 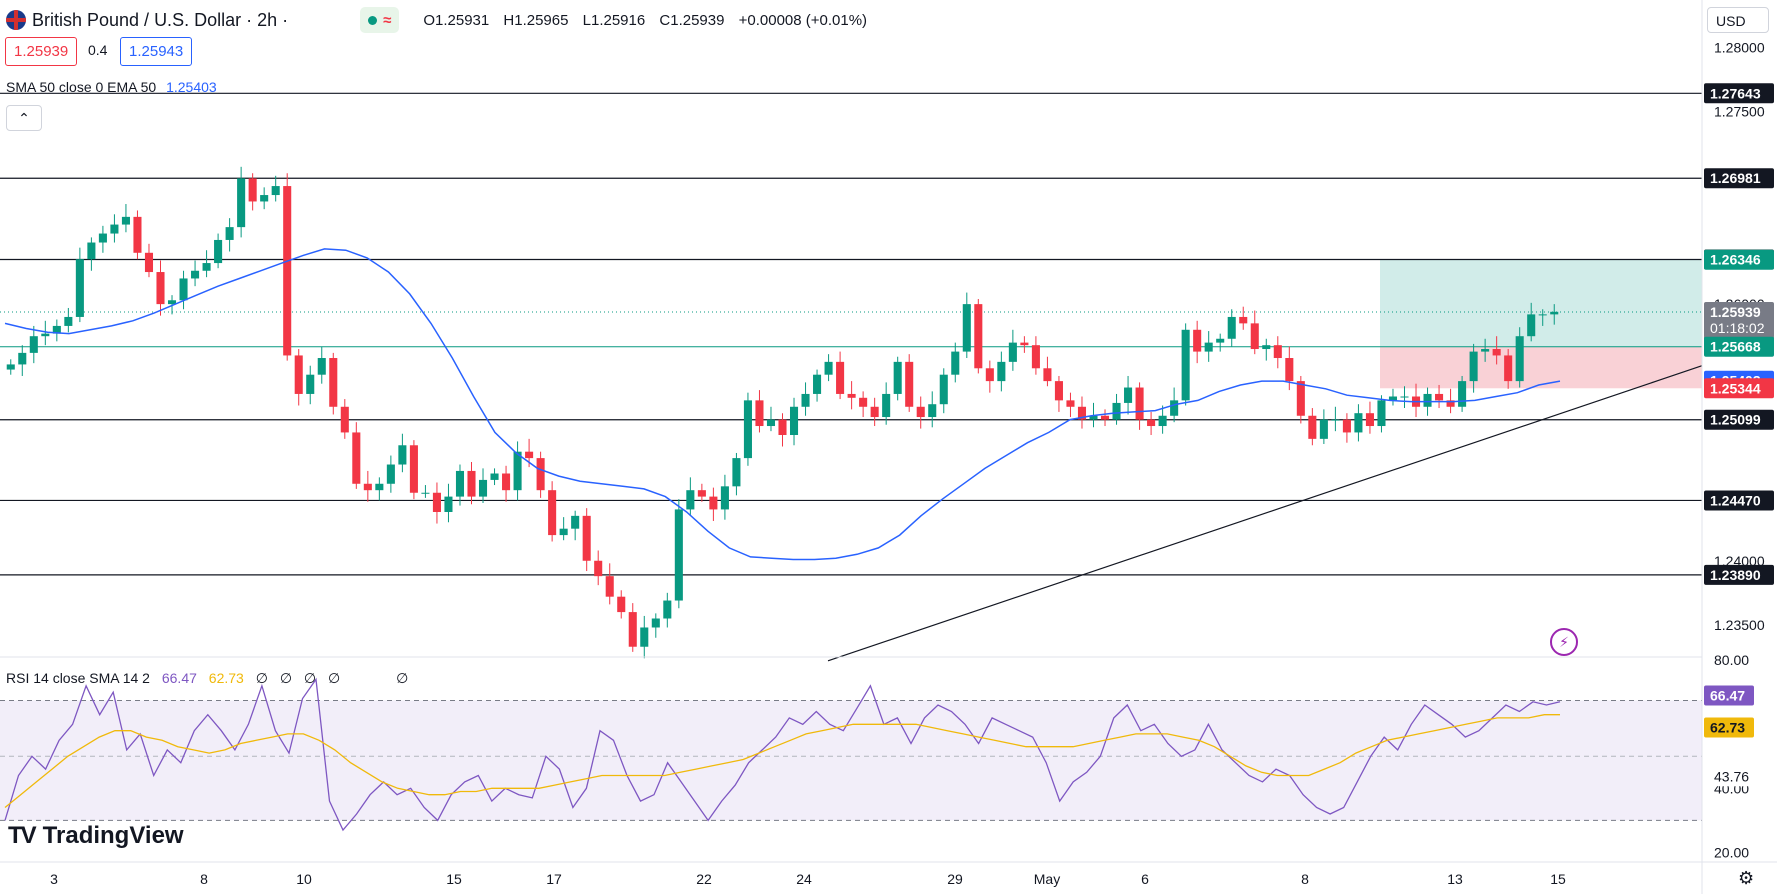 What do you see at coordinates (304, 879) in the screenshot?
I see `time-tick-label: 10` at bounding box center [304, 879].